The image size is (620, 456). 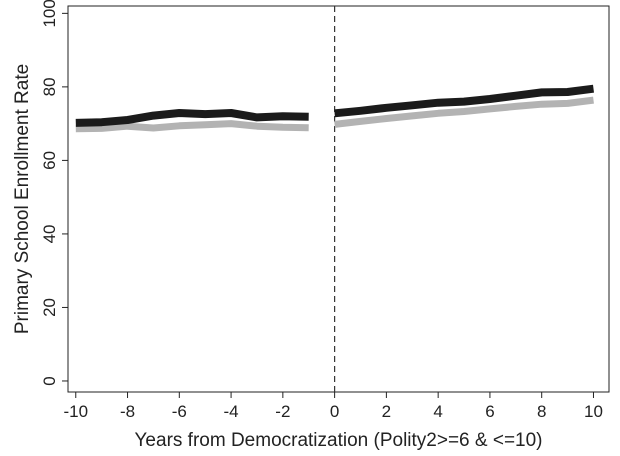 I want to click on x-tick-label: 8, so click(x=541, y=411).